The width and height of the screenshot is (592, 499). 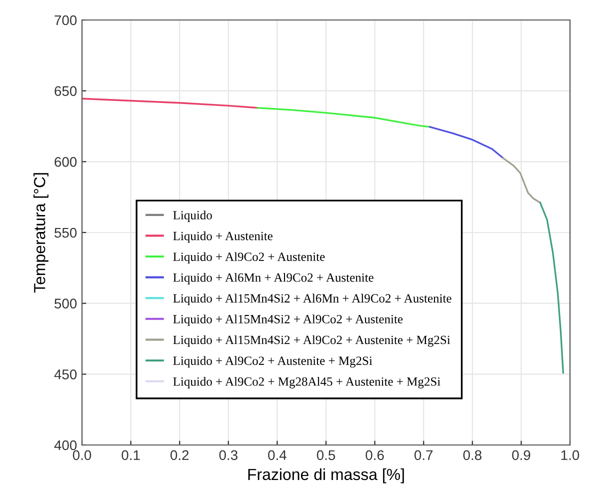 I want to click on x-tick-label: 0.2, so click(x=179, y=455).